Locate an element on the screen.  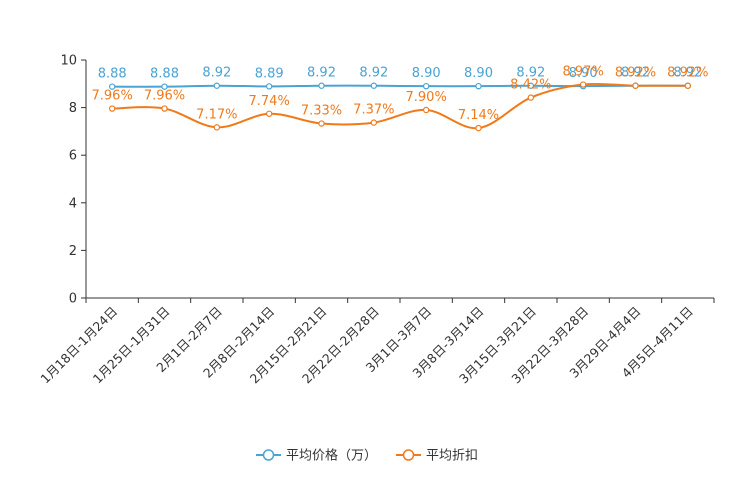
data-label: 7.74% is located at coordinates (269, 101).